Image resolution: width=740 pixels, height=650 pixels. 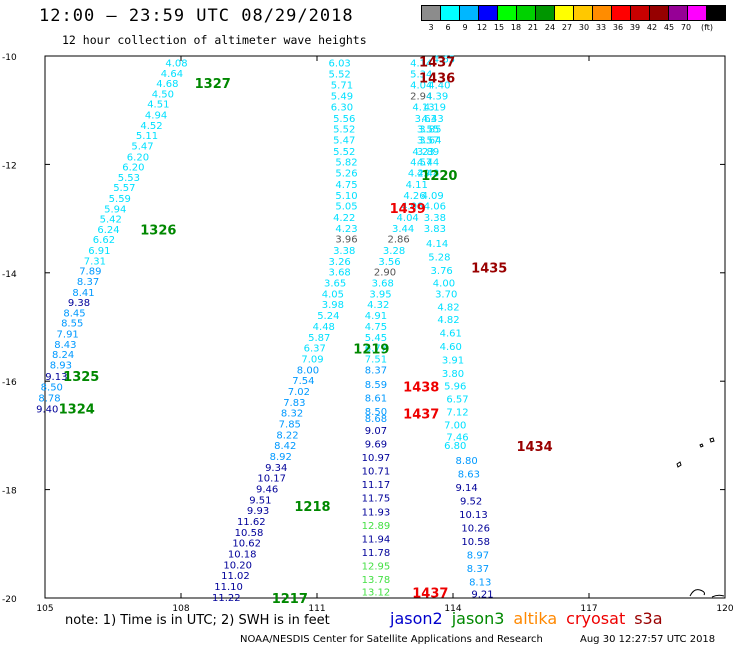 What do you see at coordinates (584, 27) in the screenshot?
I see `legend-value: 30` at bounding box center [584, 27].